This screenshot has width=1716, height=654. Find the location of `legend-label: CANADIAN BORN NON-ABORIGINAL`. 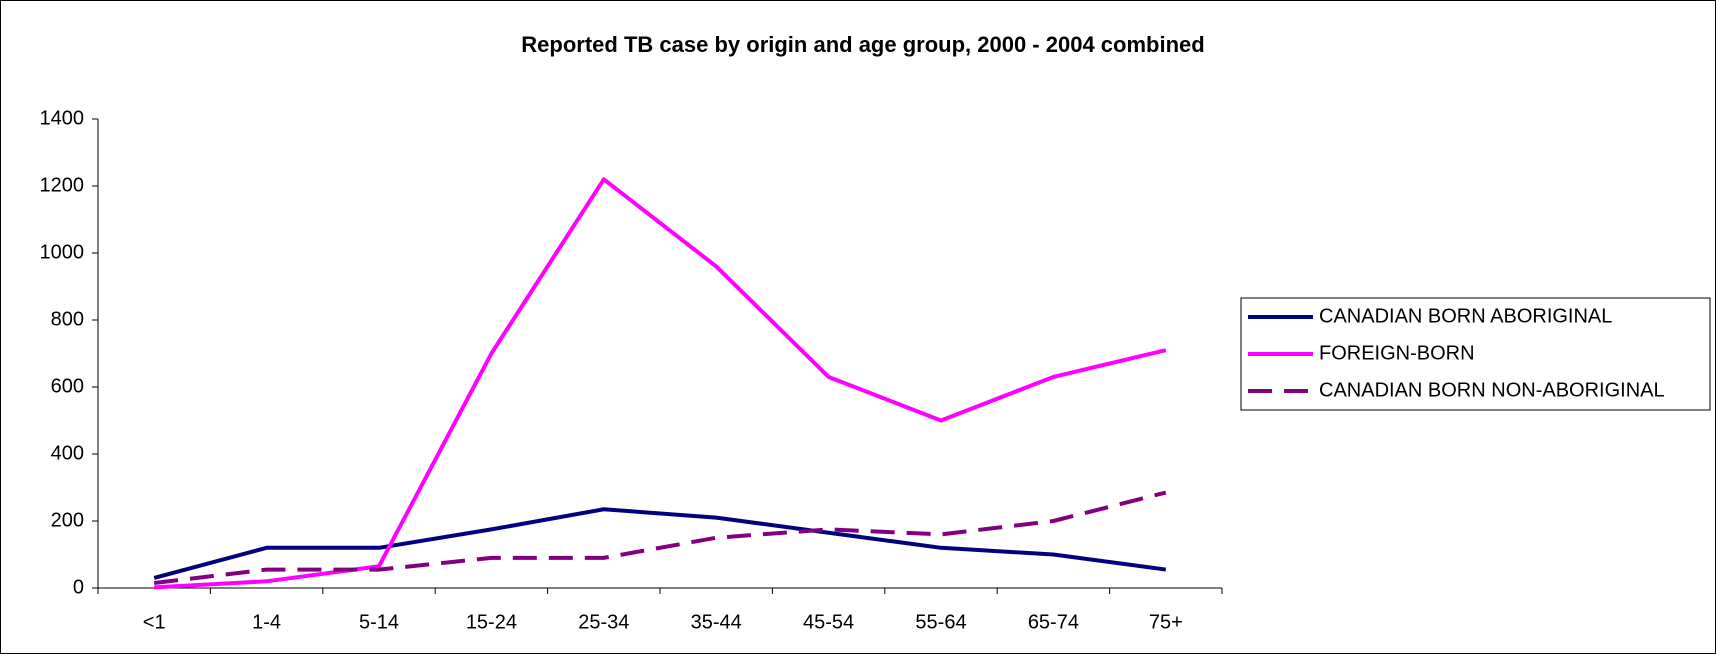

legend-label: CANADIAN BORN NON-ABORIGINAL is located at coordinates (1492, 390).